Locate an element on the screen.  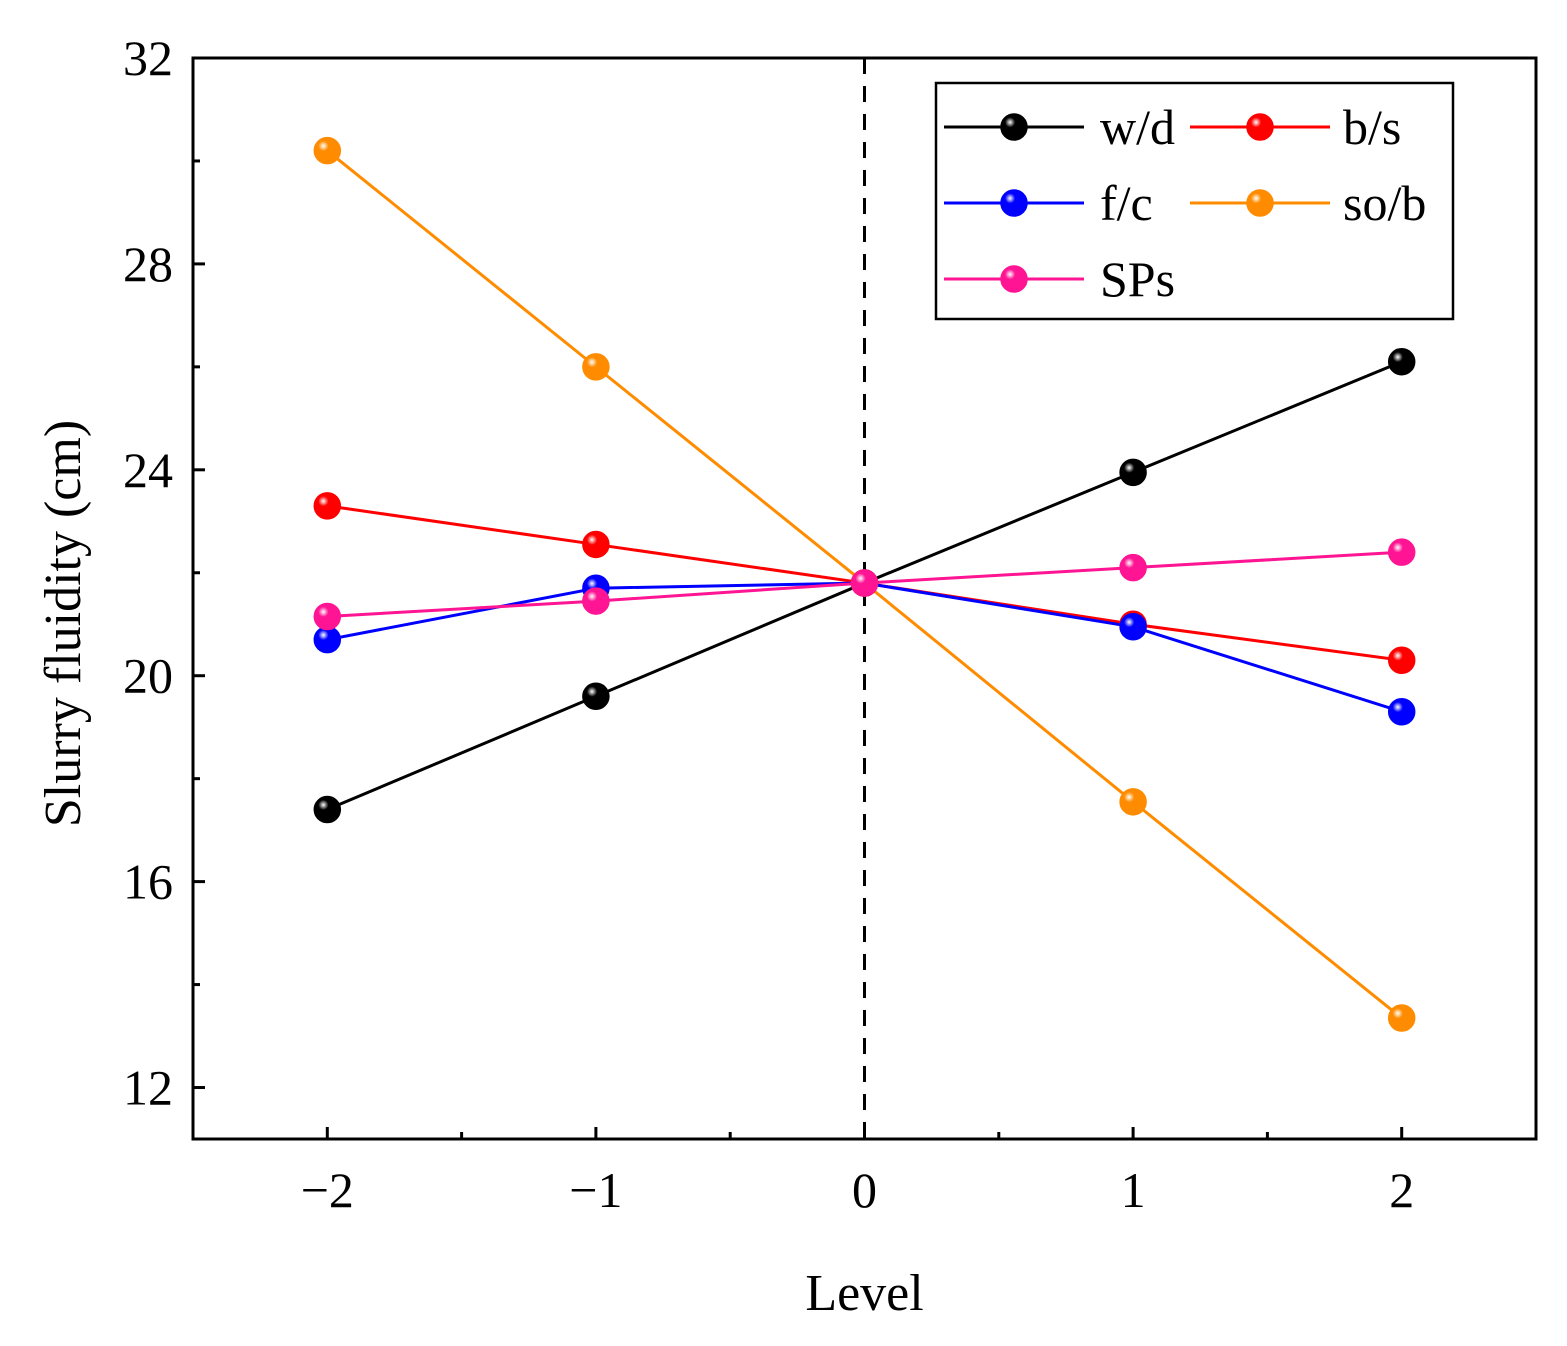
legend-marker-sps is located at coordinates (1014, 279).